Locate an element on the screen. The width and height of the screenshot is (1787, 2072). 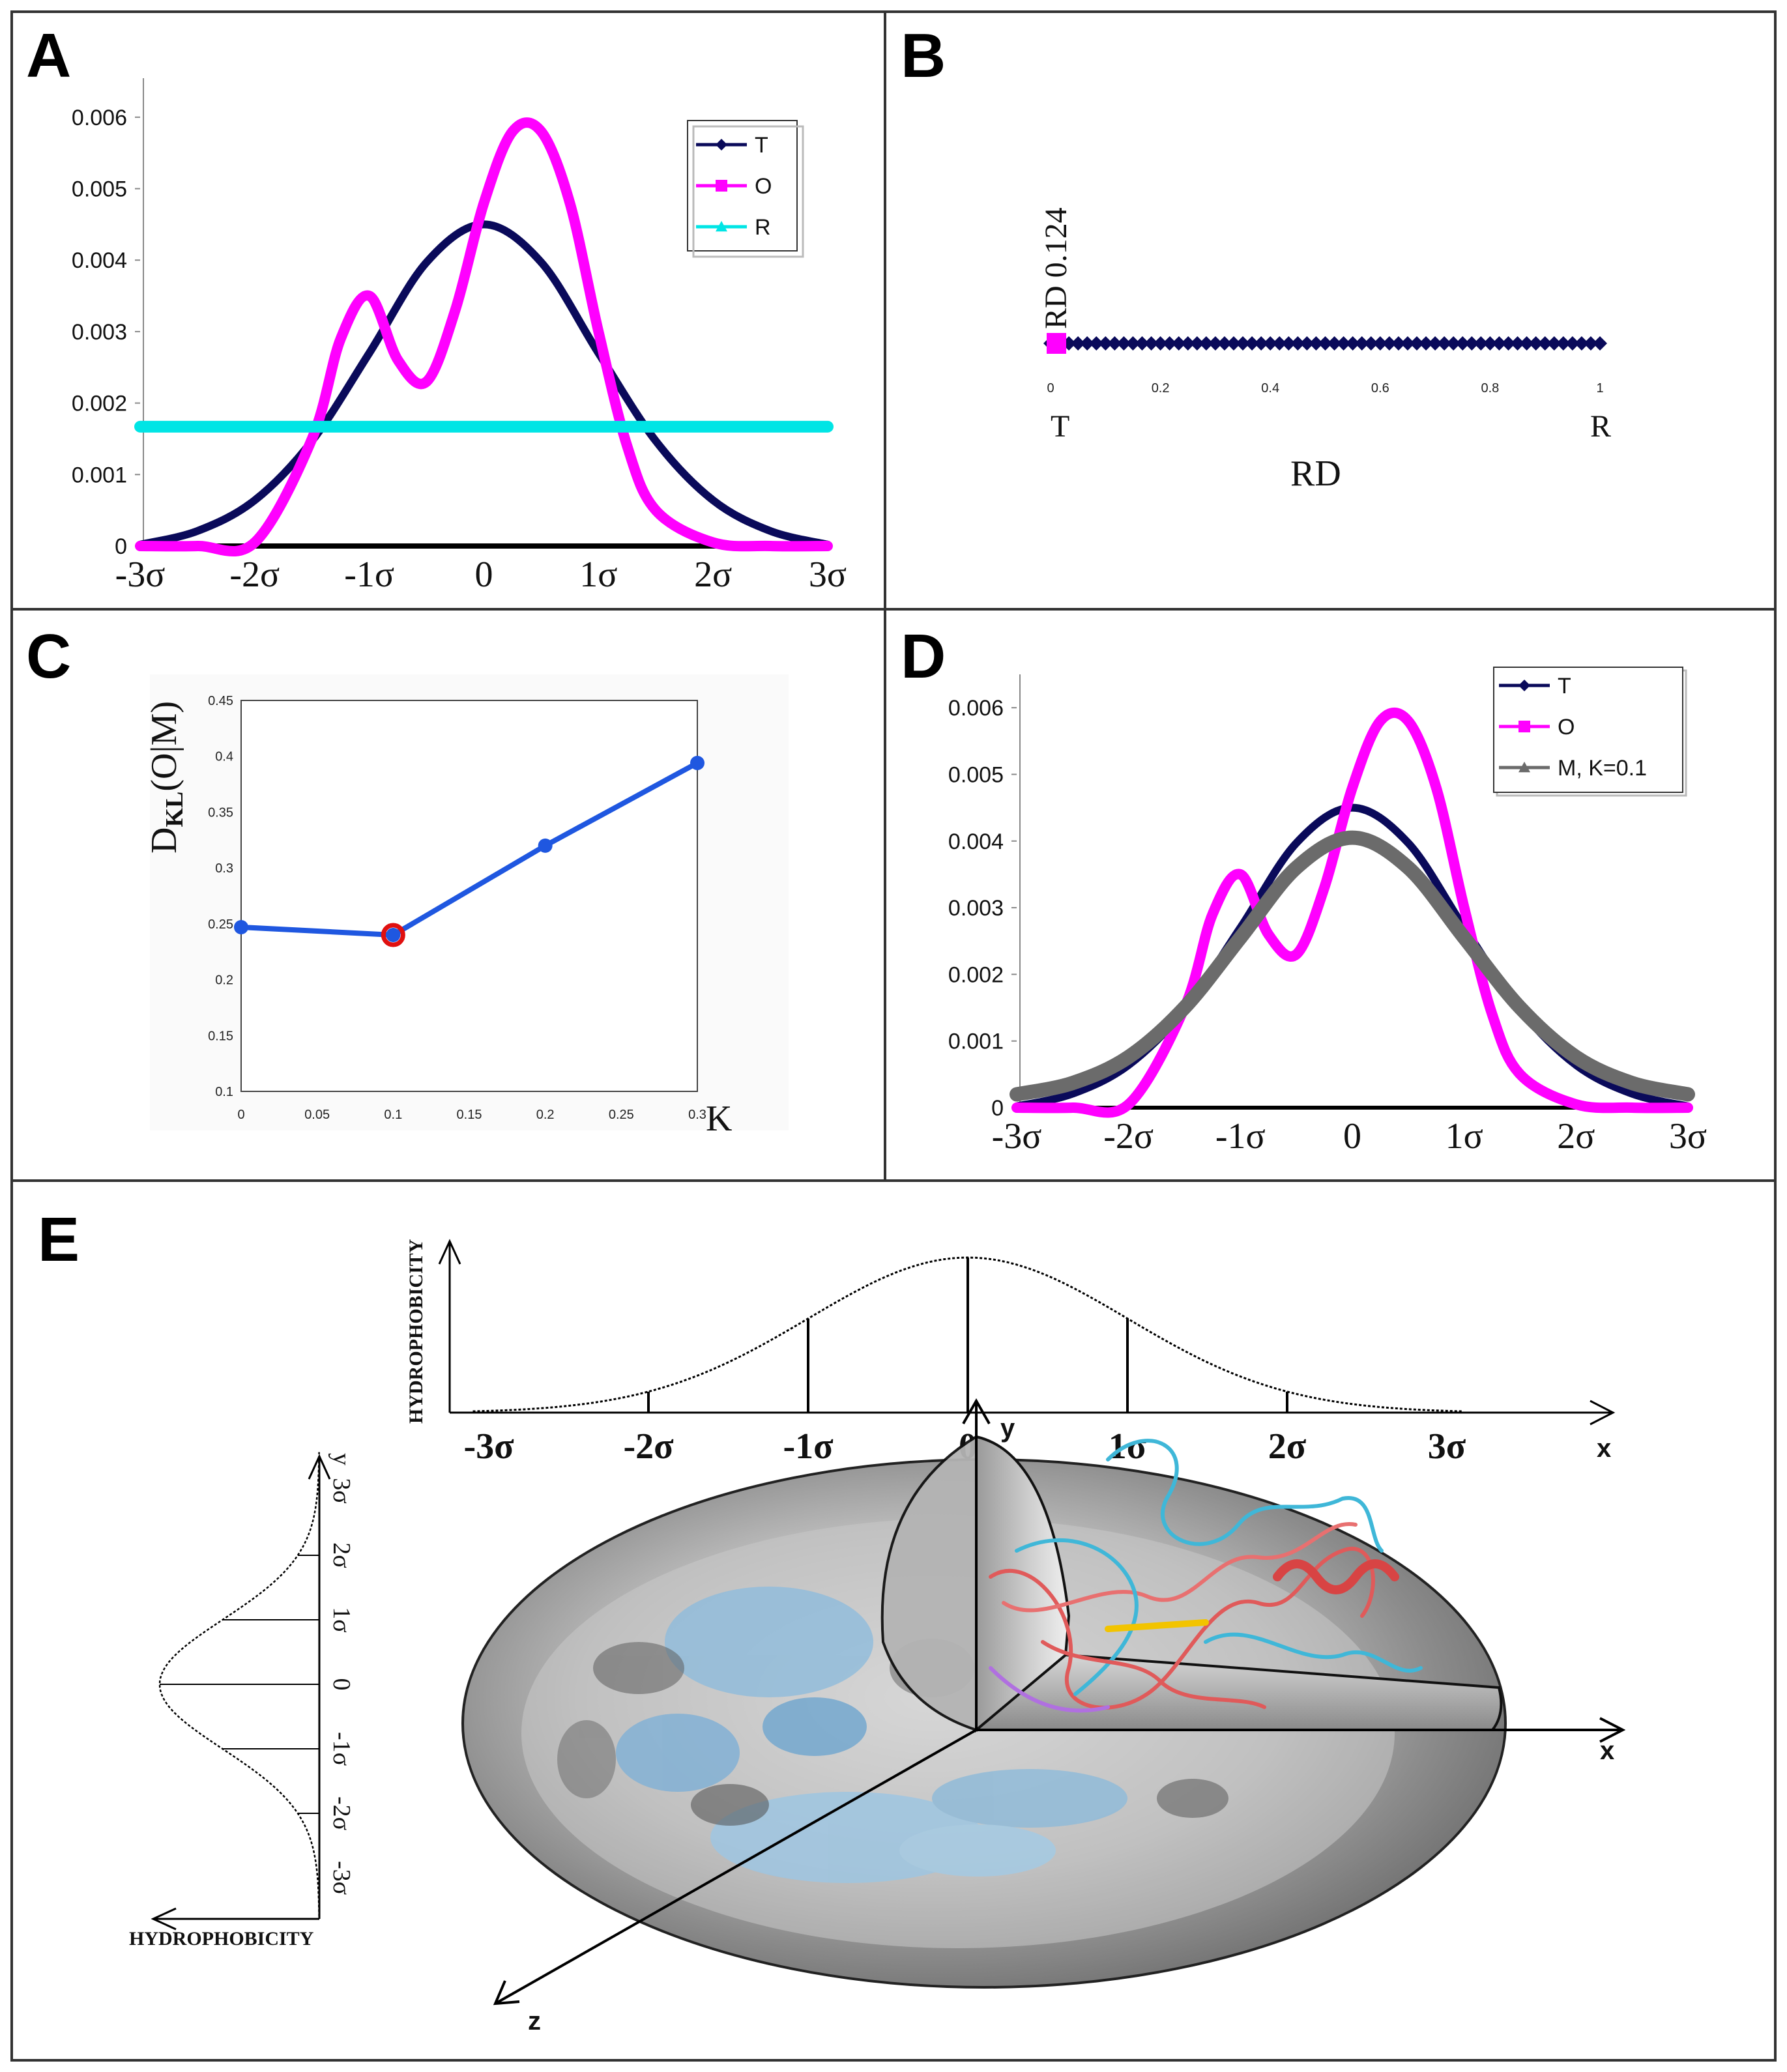
e-axis-x-arrow-icon is located at coordinates (1612, 1730).